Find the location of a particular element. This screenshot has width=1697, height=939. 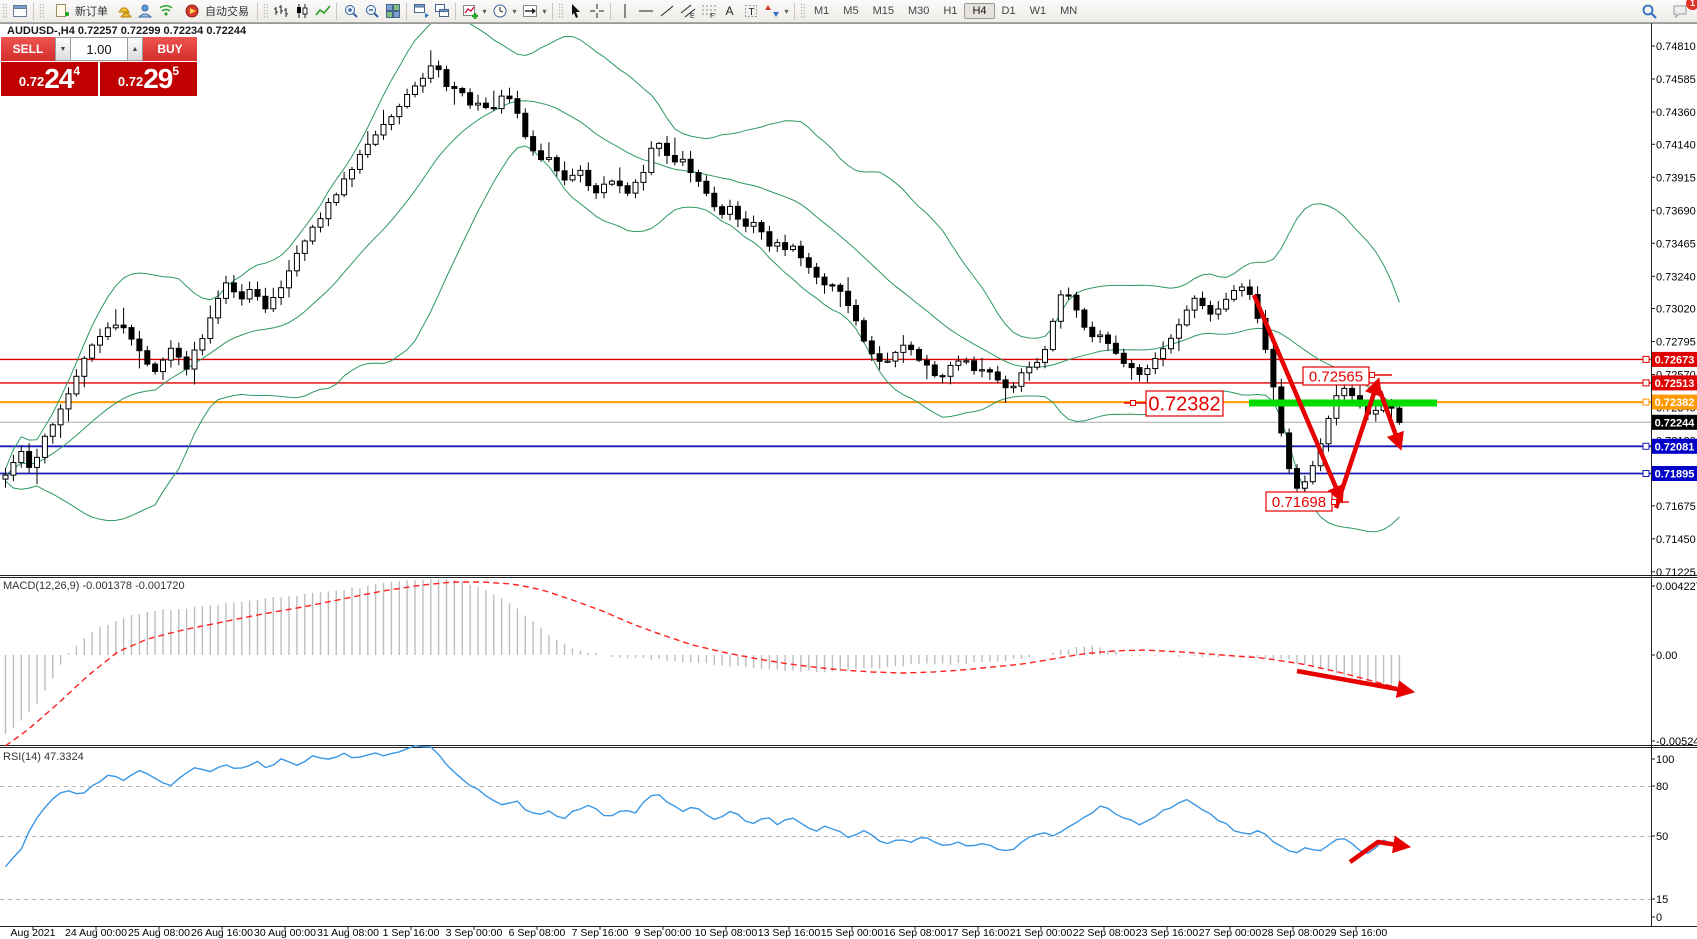

bar-chart-icon is located at coordinates (280, 11).